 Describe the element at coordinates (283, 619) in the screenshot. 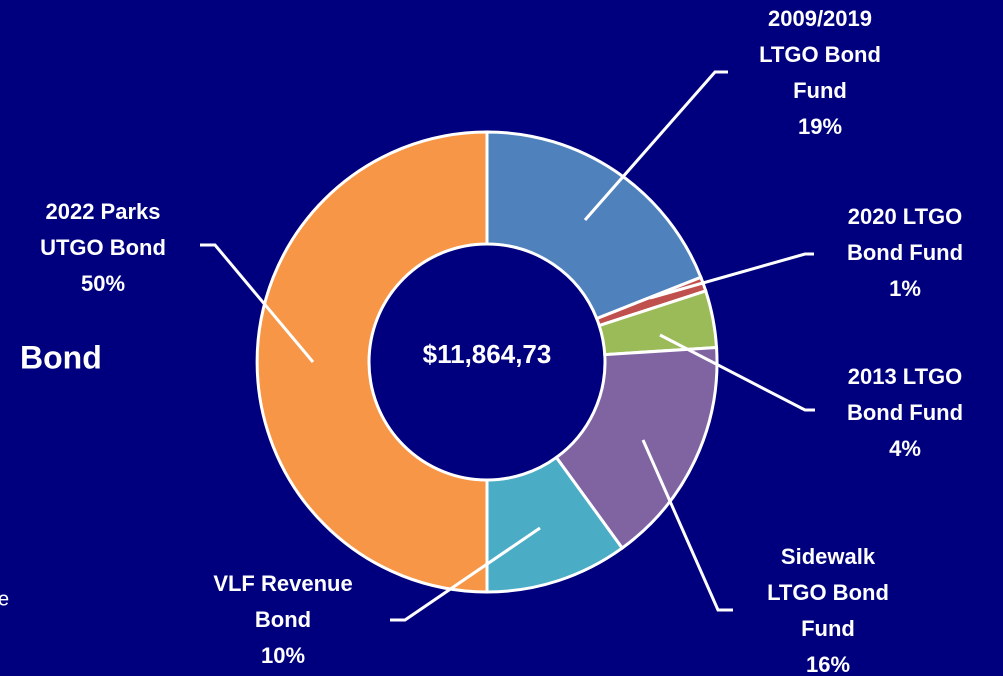

I see `slice-label: Bond` at that location.